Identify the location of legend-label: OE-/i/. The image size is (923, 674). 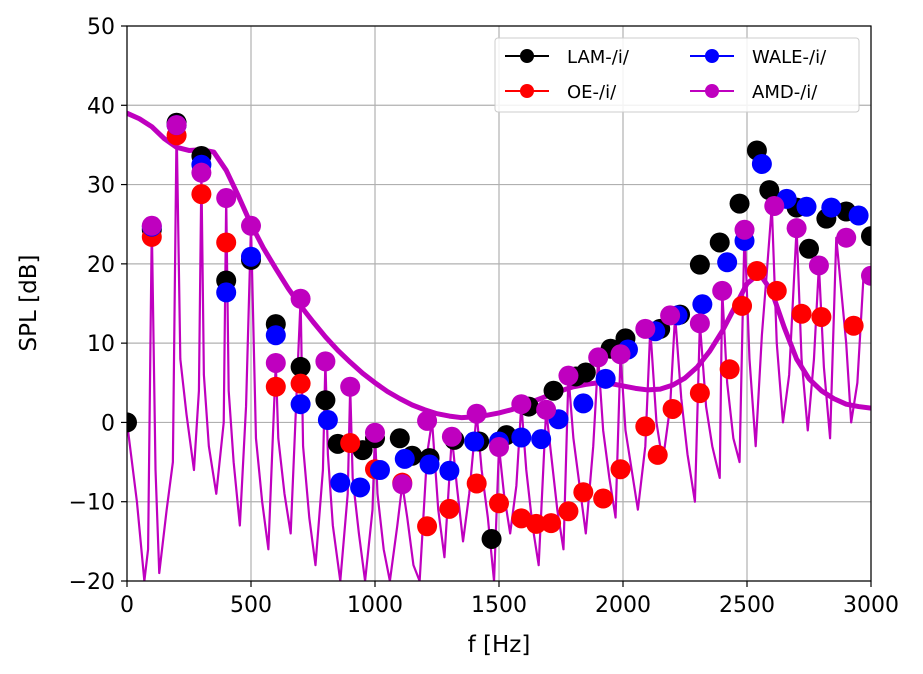
(592, 92).